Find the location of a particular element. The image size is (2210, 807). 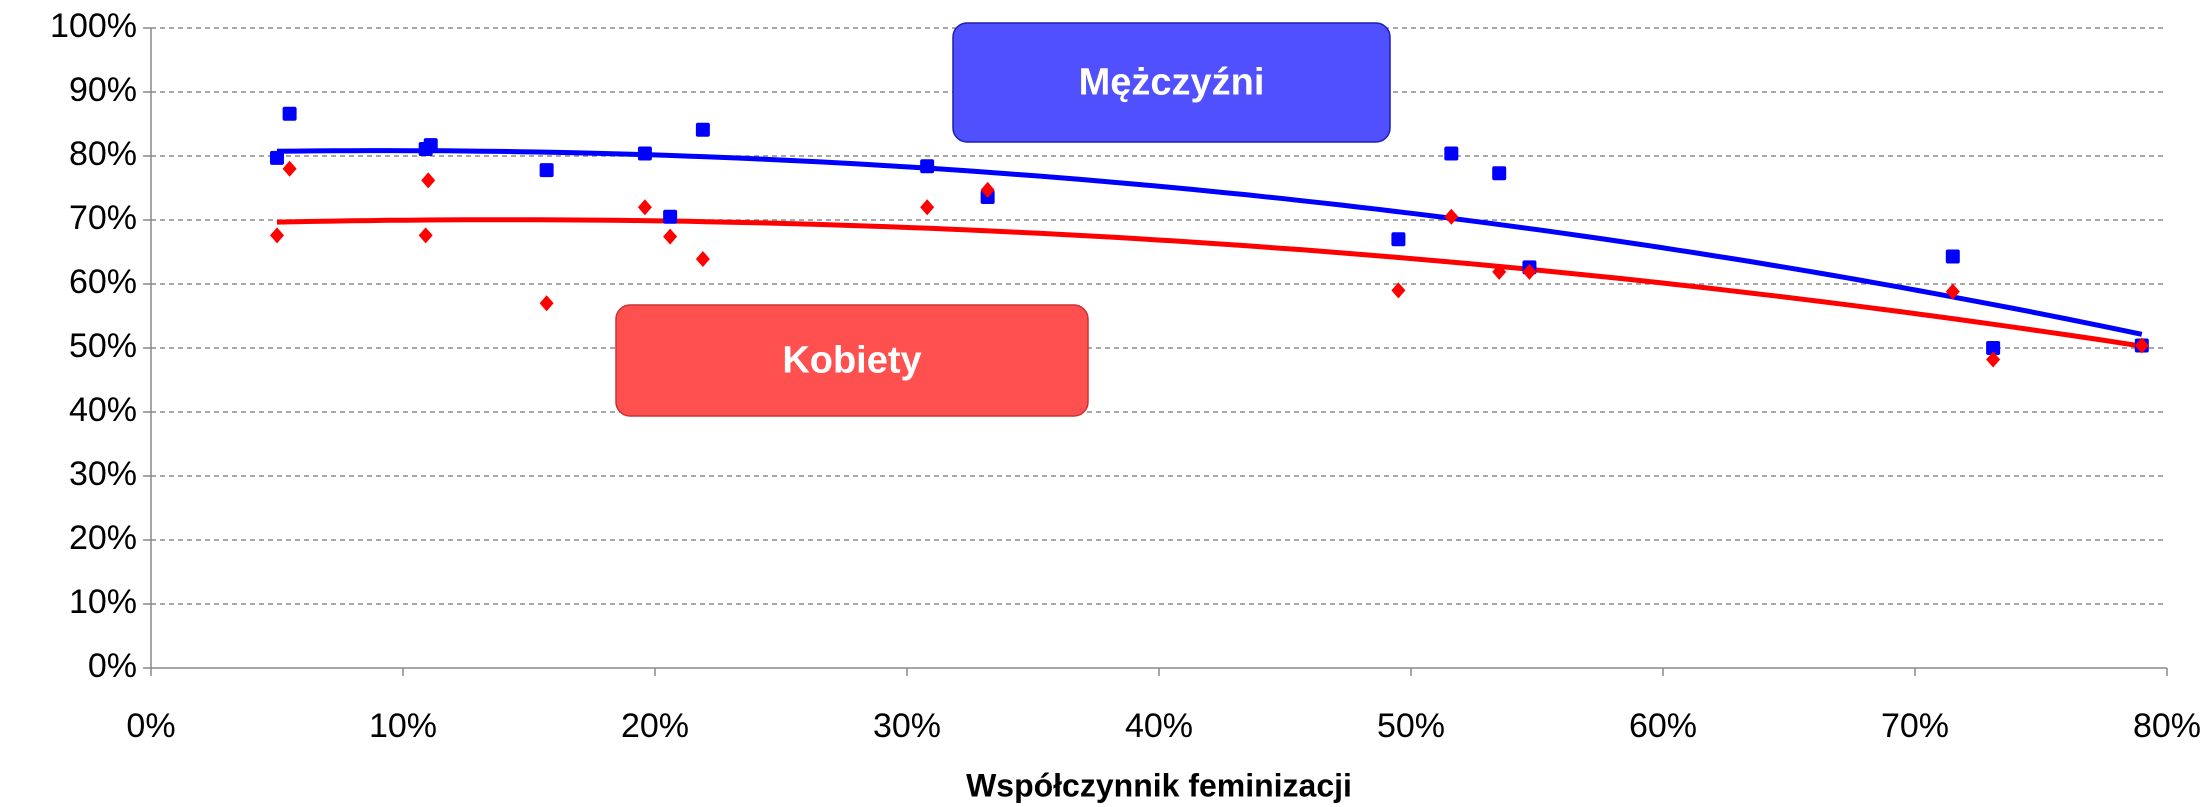

y-tick-label: 60% is located at coordinates (103, 282).